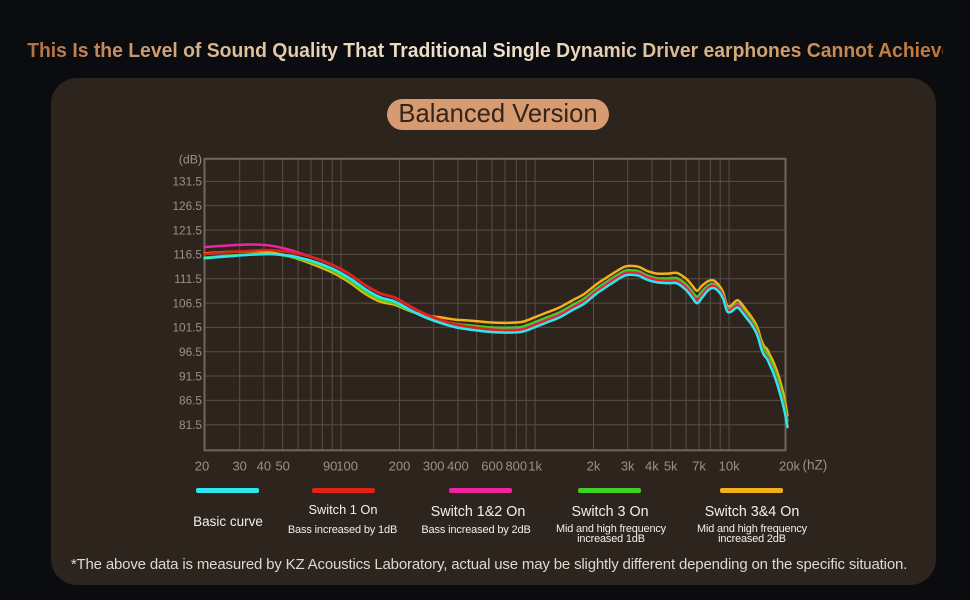 The height and width of the screenshot is (600, 970). What do you see at coordinates (190, 160) in the screenshot?
I see `svg-text: (dB)` at bounding box center [190, 160].